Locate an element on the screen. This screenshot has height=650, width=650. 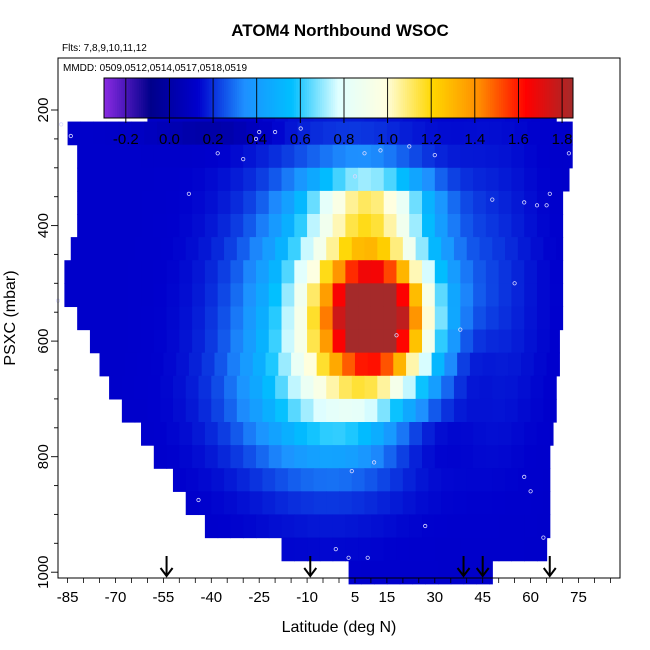
x-tick-label: -70 is located at coordinates (116, 597).